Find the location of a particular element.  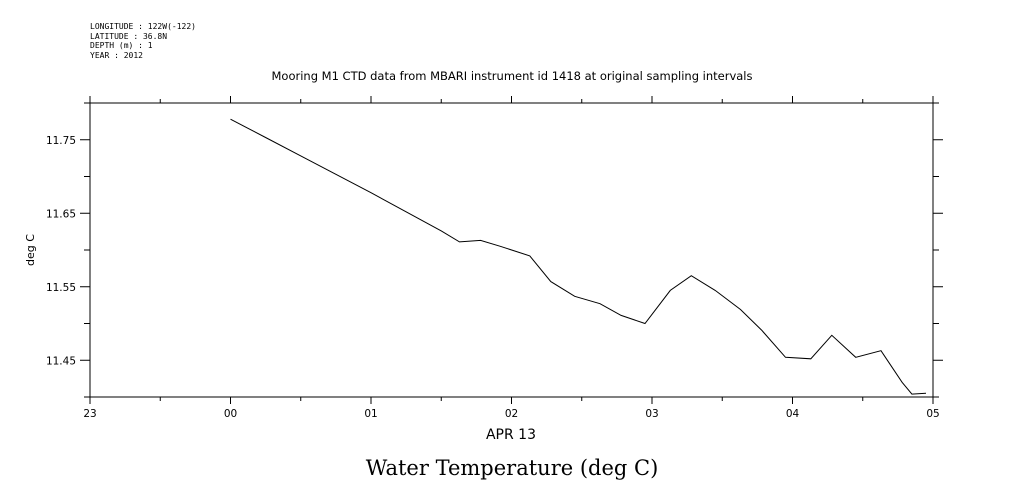

y-tick-label: 11.45 is located at coordinates (61, 361).